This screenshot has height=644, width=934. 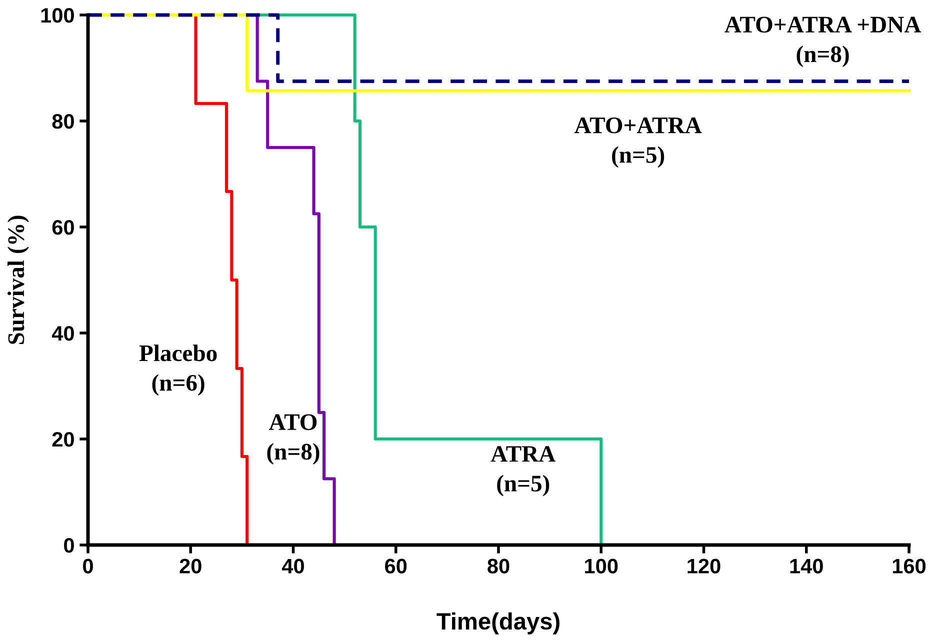 I want to click on series-label: ATO (n=8), so click(x=293, y=439).